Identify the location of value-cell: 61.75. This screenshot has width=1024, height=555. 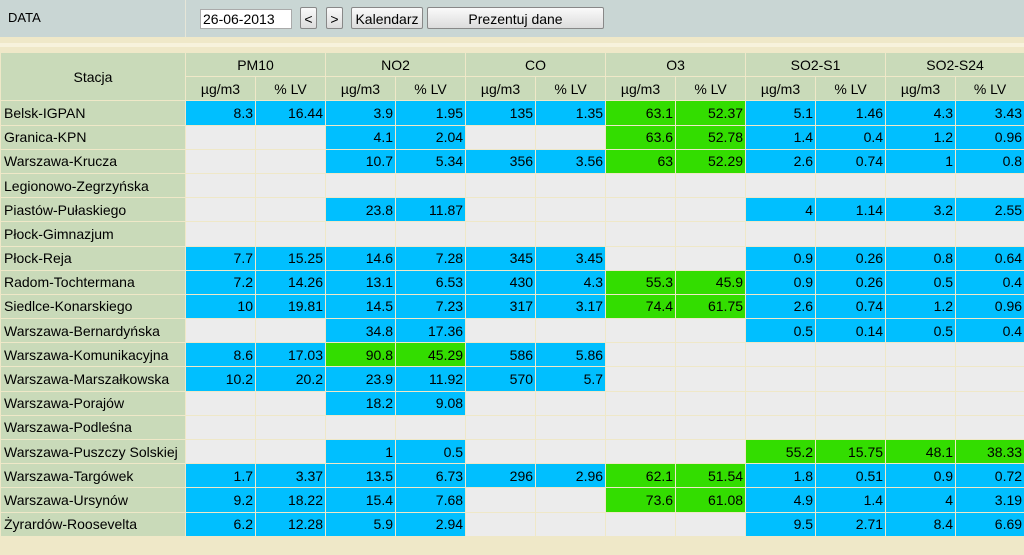
(711, 306).